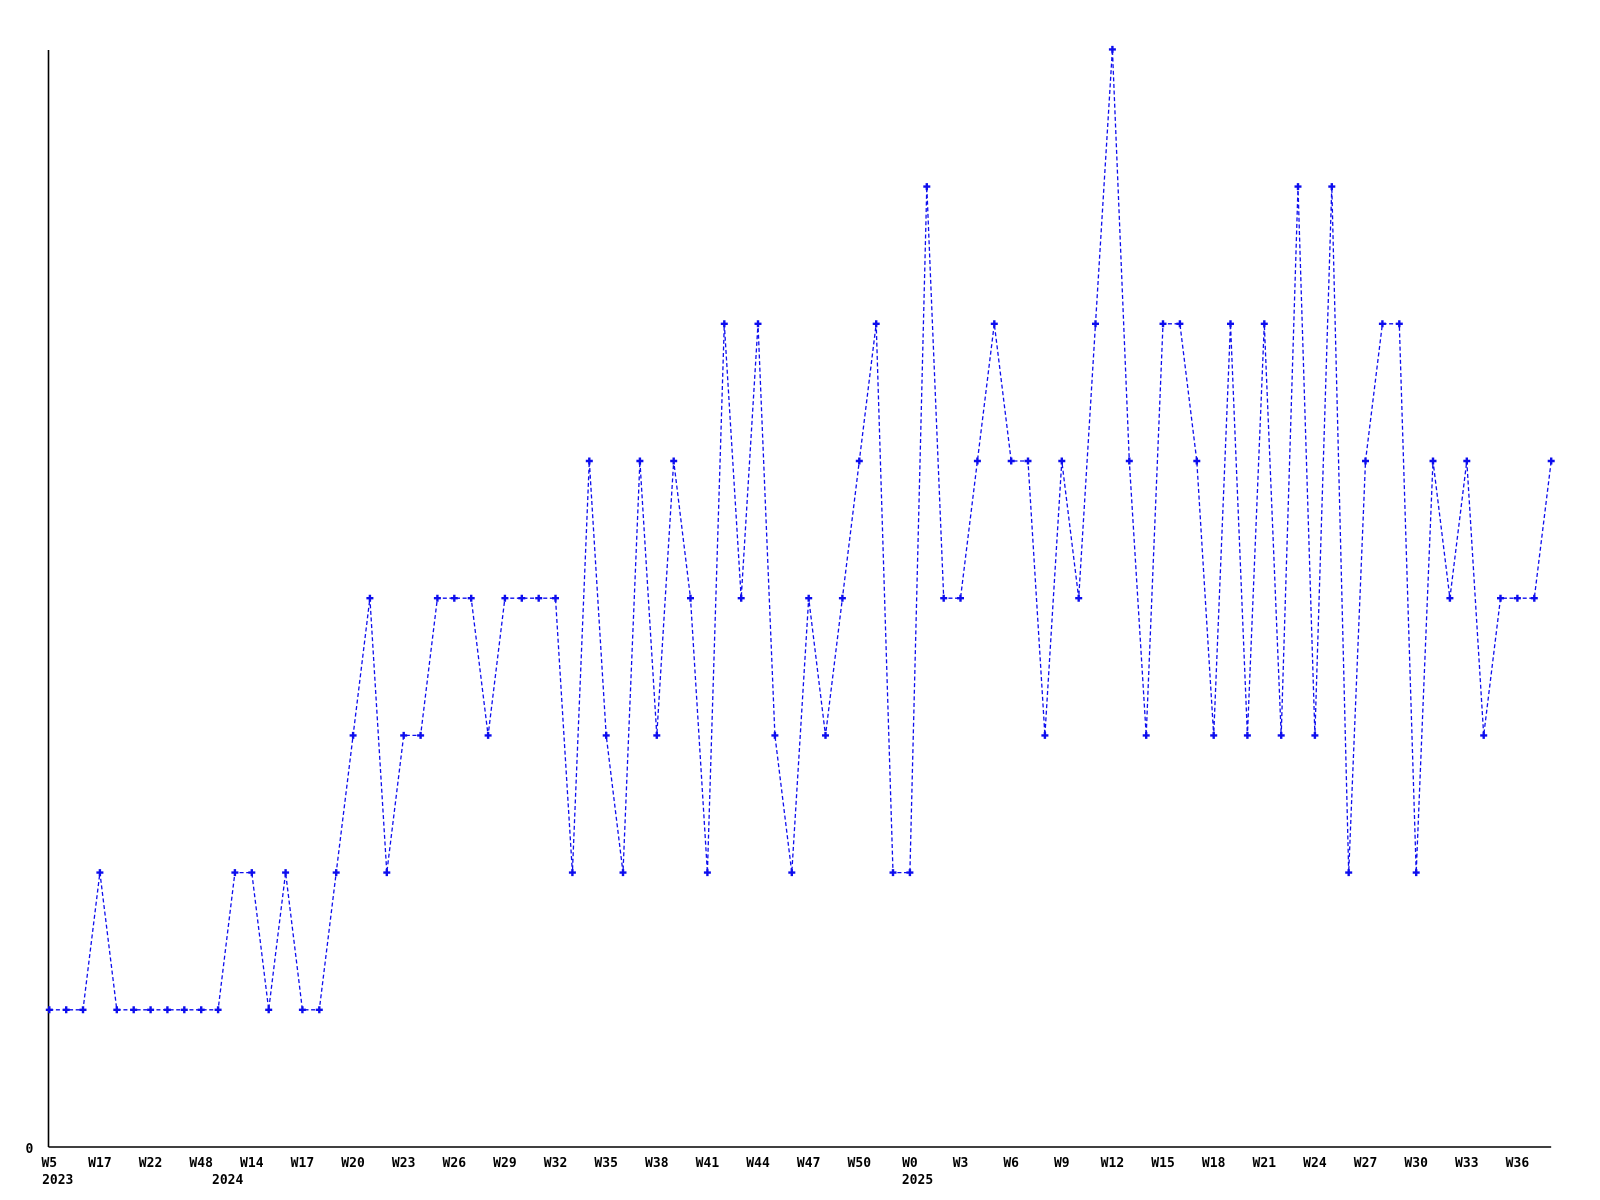  What do you see at coordinates (1214, 1163) in the screenshot?
I see `x-tick-label: W18` at bounding box center [1214, 1163].